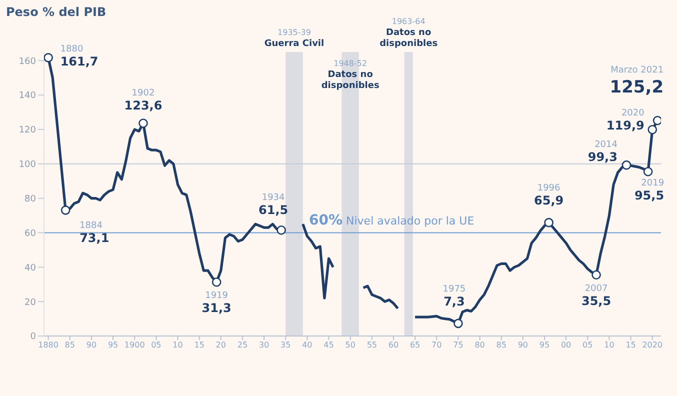  What do you see at coordinates (56, 12) in the screenshot?
I see `chart-title: Peso % del PIB` at bounding box center [56, 12].